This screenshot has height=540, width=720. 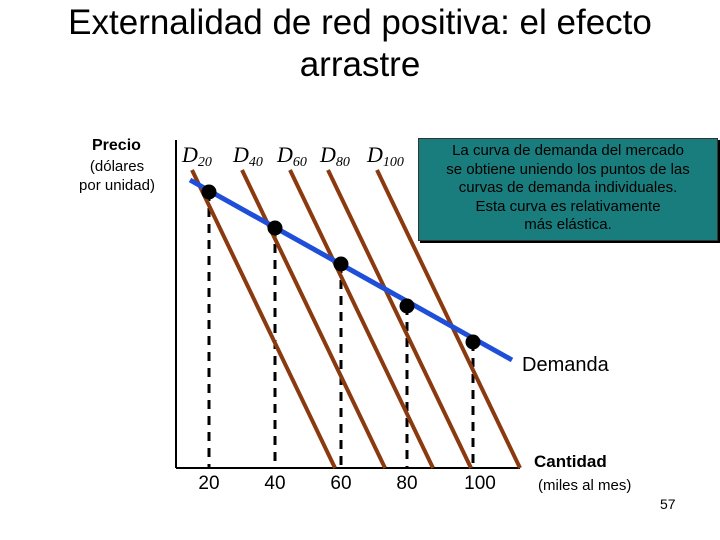 I want to click on curve-label-d20: D20, so click(x=197, y=156).